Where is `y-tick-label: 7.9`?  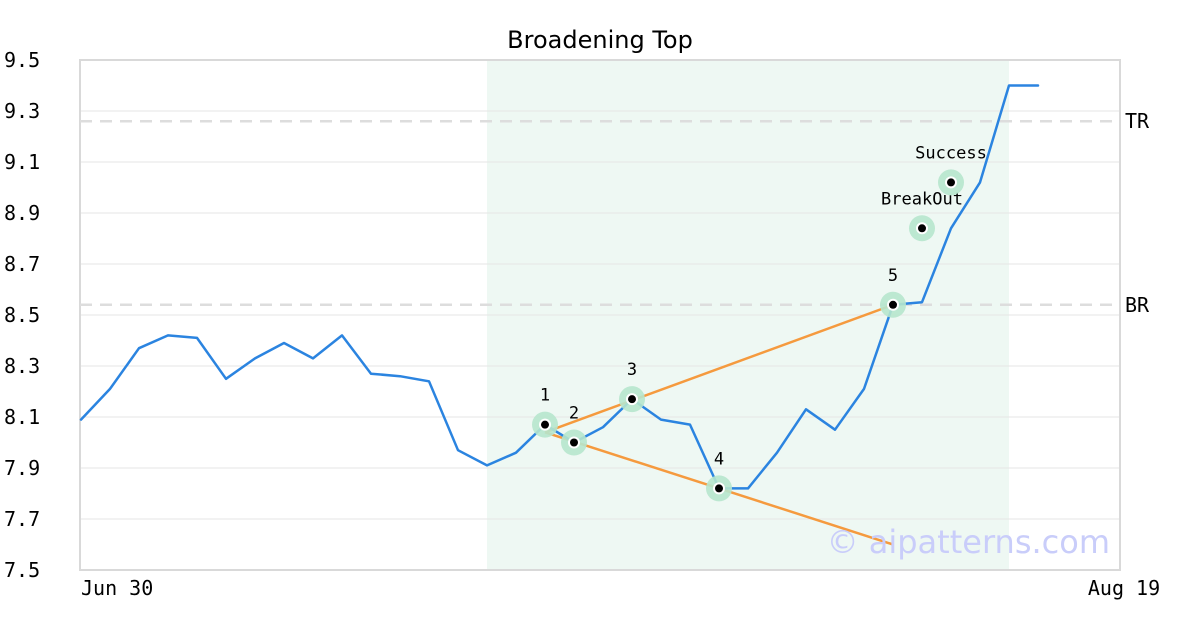 y-tick-label: 7.9 is located at coordinates (22, 468).